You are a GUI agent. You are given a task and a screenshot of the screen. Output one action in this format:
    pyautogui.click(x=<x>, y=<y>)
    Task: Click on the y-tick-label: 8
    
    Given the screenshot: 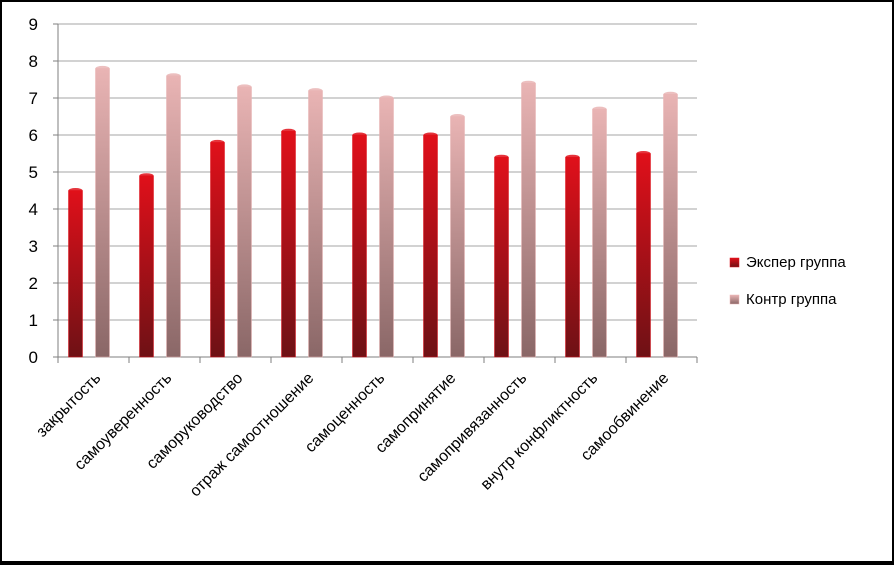 What is the action you would take?
    pyautogui.click(x=33, y=61)
    